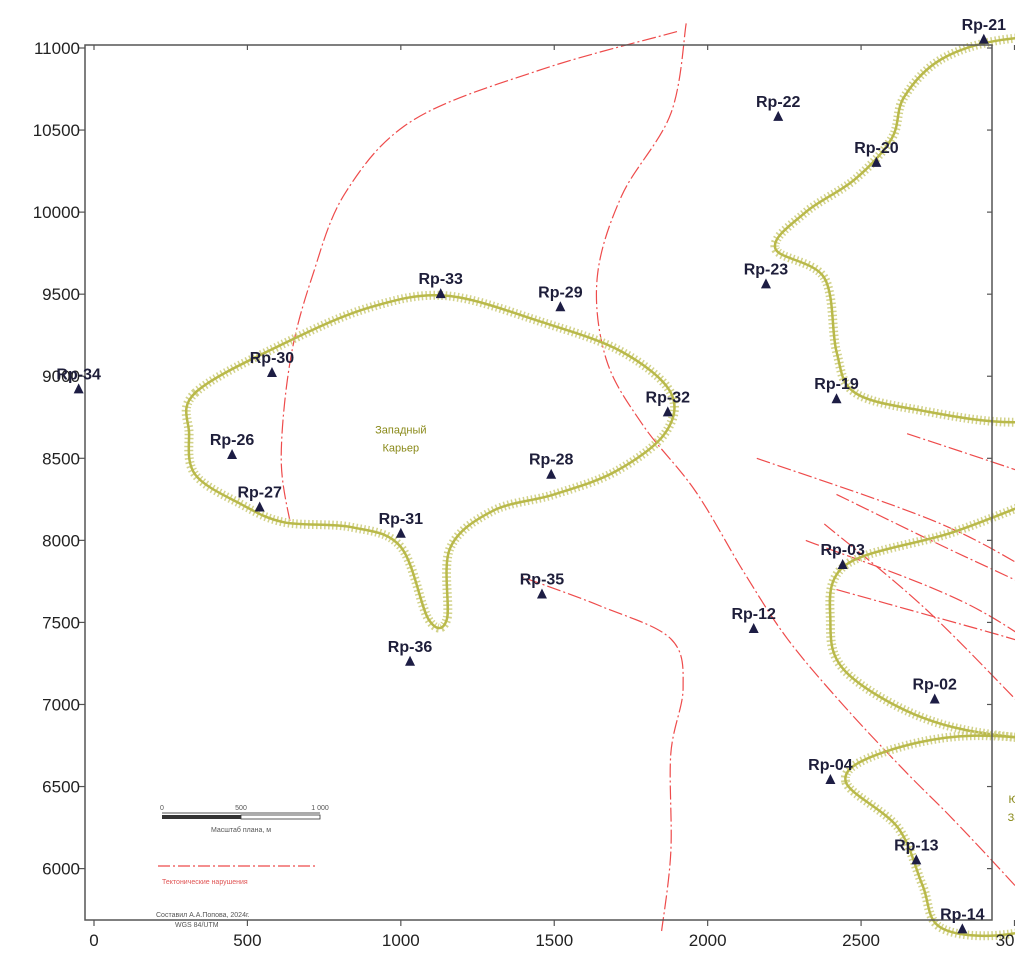 This screenshot has width=1015, height=966. I want to click on scale-tick-0: 0, so click(162, 808).